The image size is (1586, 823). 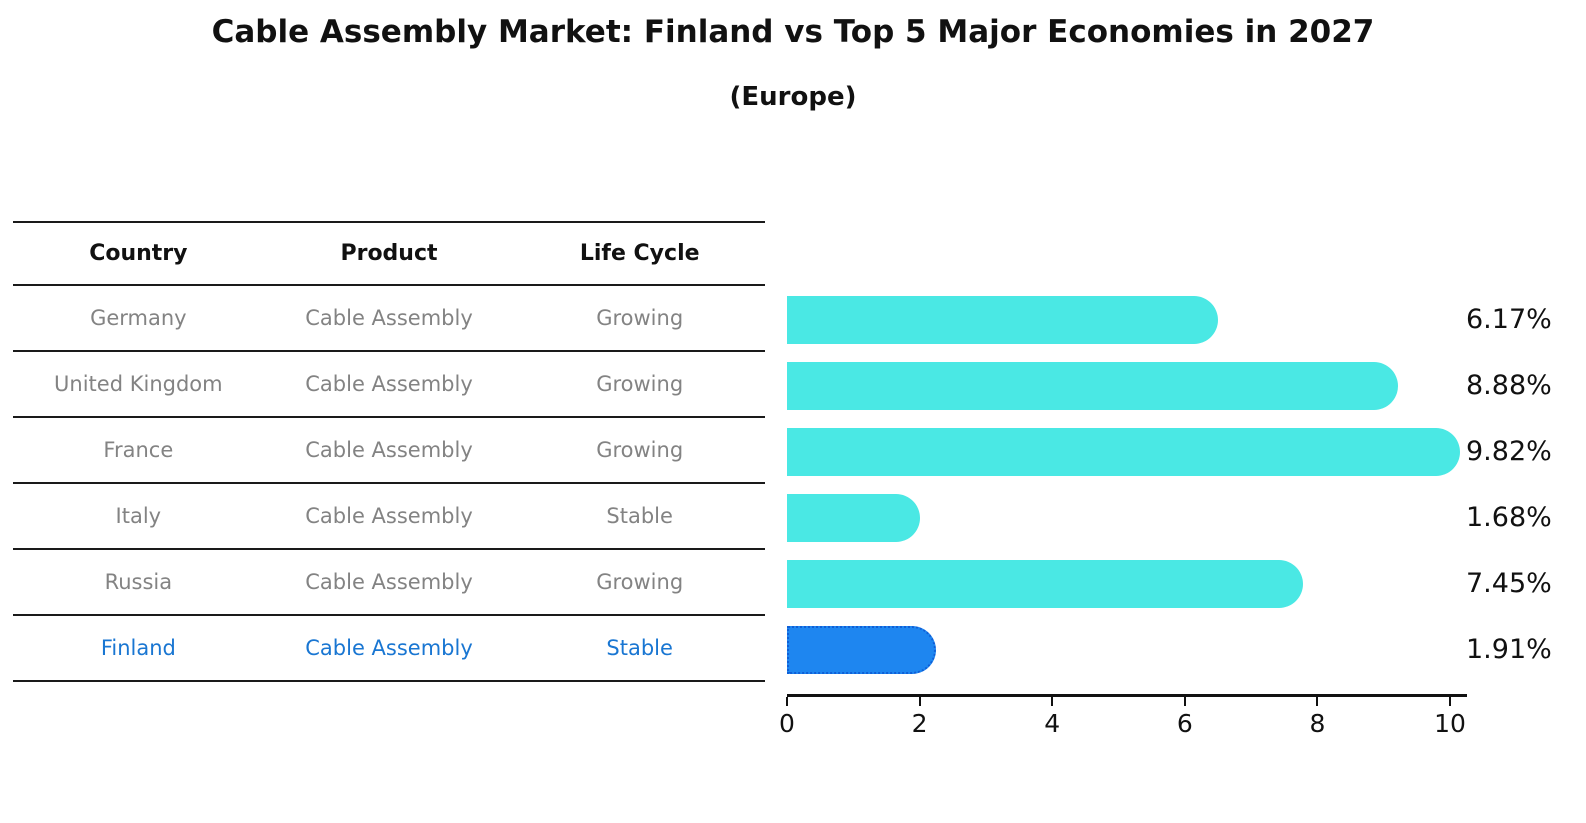 I want to click on x-axis: 0 2 4 6 8 10, so click(x=1123, y=716).